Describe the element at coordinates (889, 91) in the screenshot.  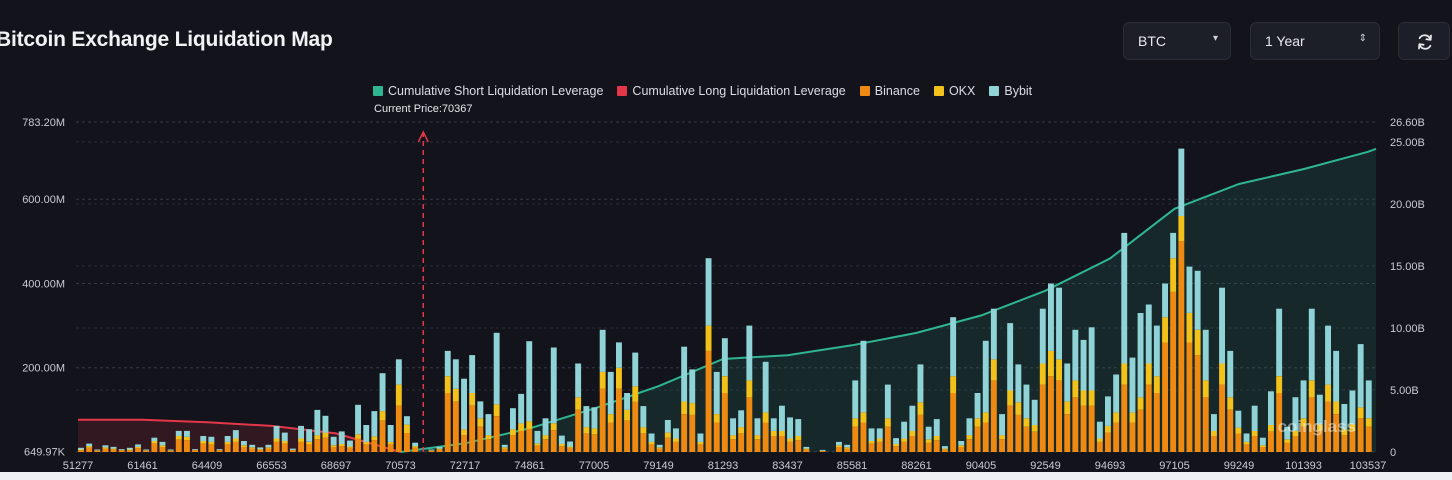
I see `legend-item-binance: Binance` at that location.